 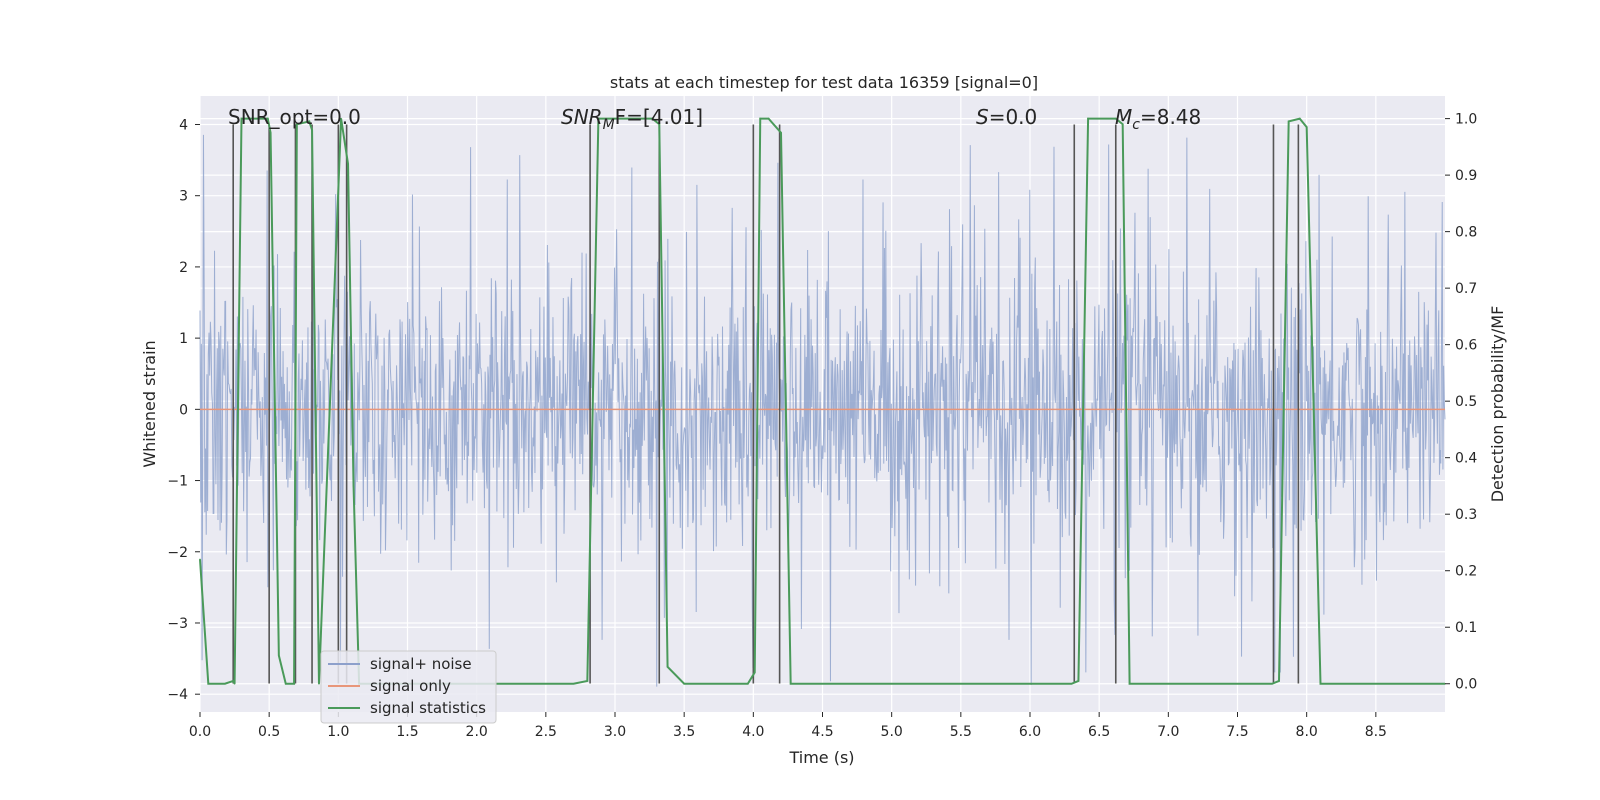 What do you see at coordinates (294, 117) in the screenshot?
I see `annotation-snr-opt: SNR_opt=0.0` at bounding box center [294, 117].